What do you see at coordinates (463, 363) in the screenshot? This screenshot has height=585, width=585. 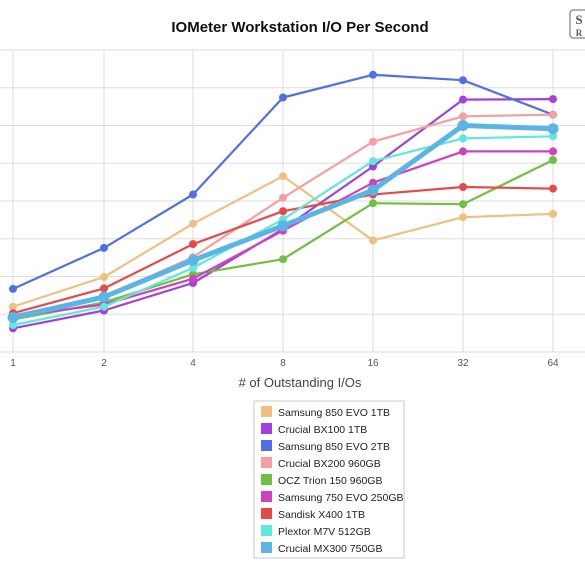 I see `x-tick-label: 32` at bounding box center [463, 363].